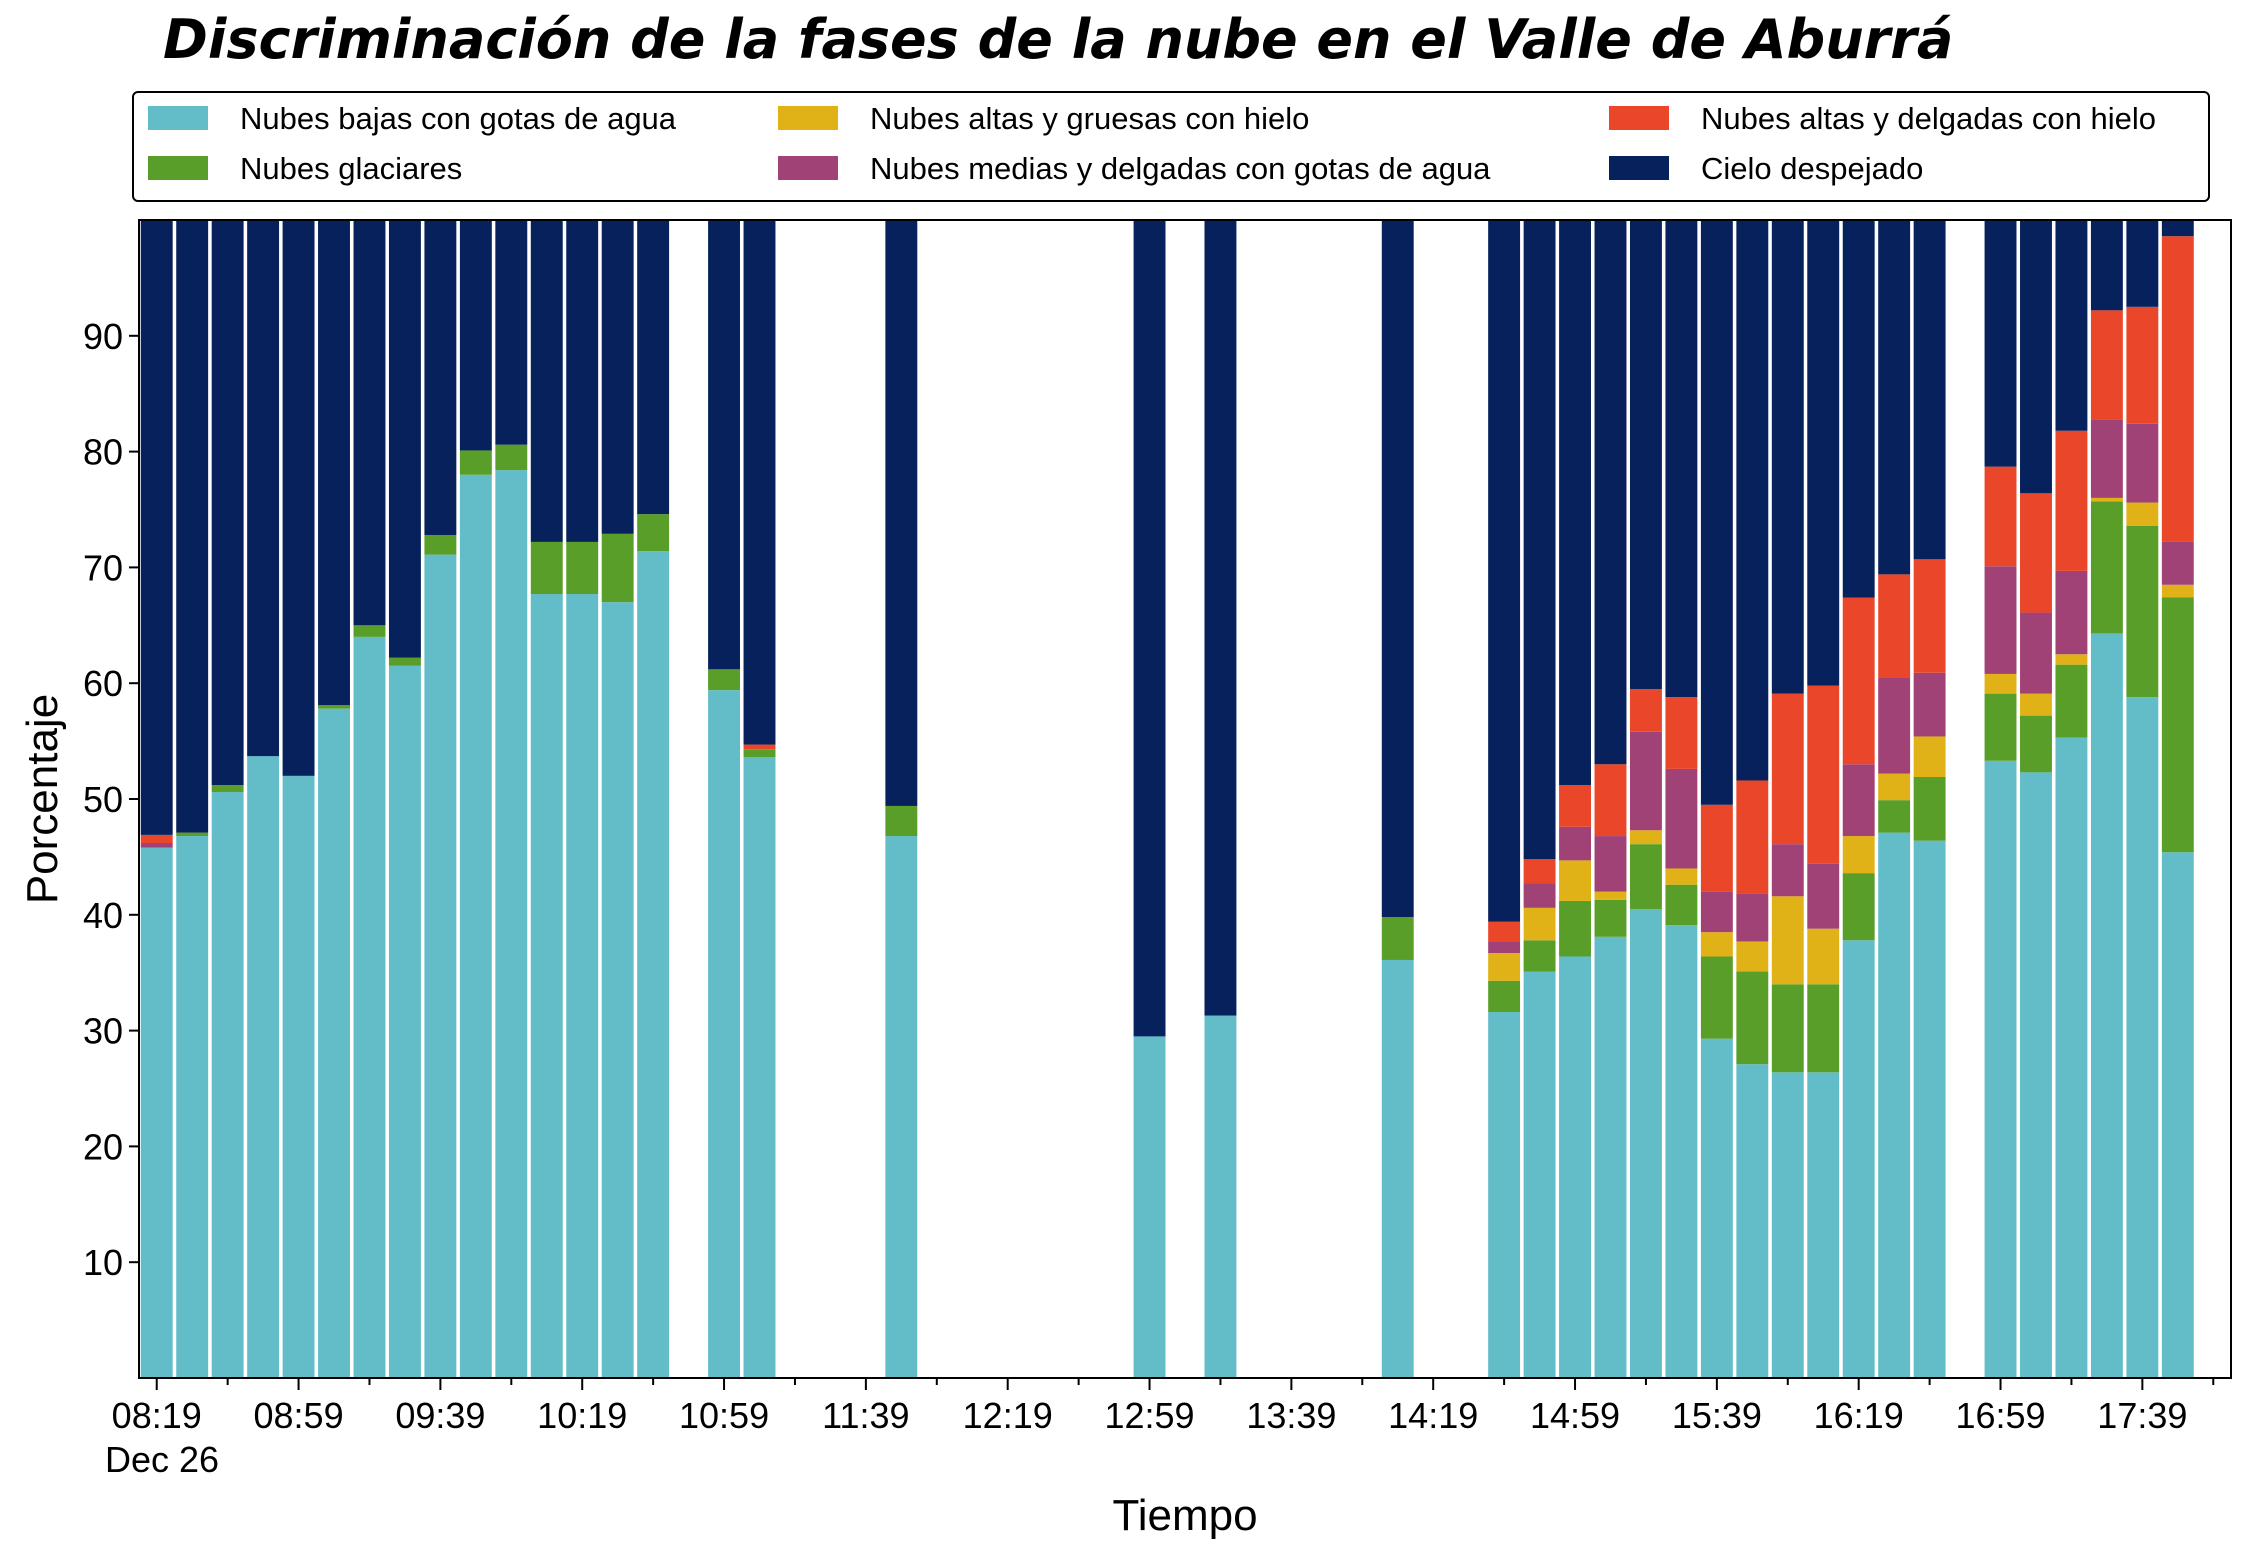  Describe the element at coordinates (1149, 1415) in the screenshot. I see `x-tick-label-7: 12:59` at that location.